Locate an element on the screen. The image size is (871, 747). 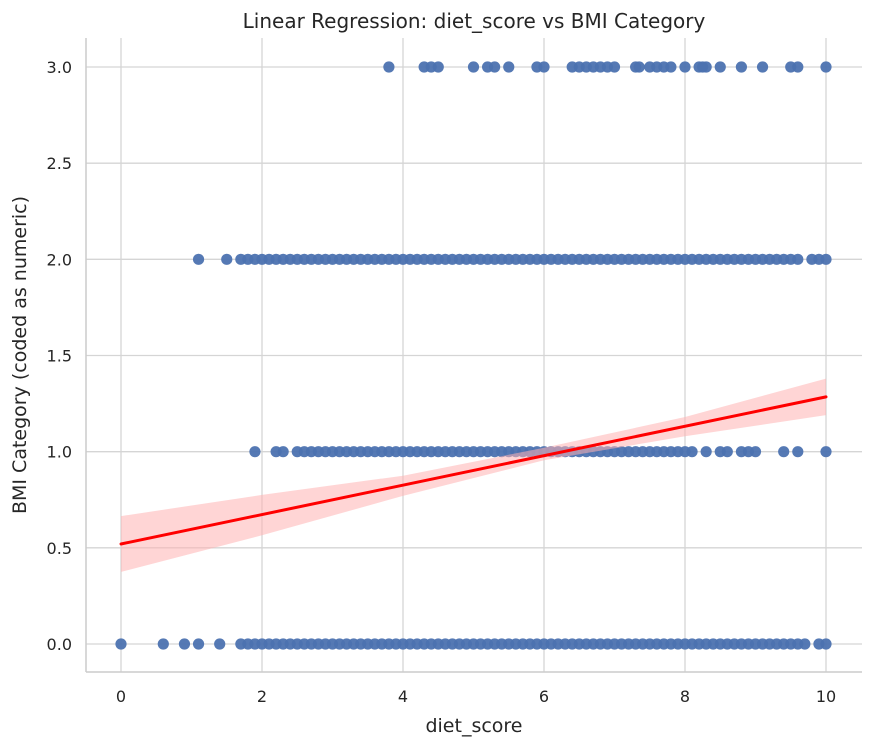
x-tick-label: 0 is located at coordinates (121, 696).